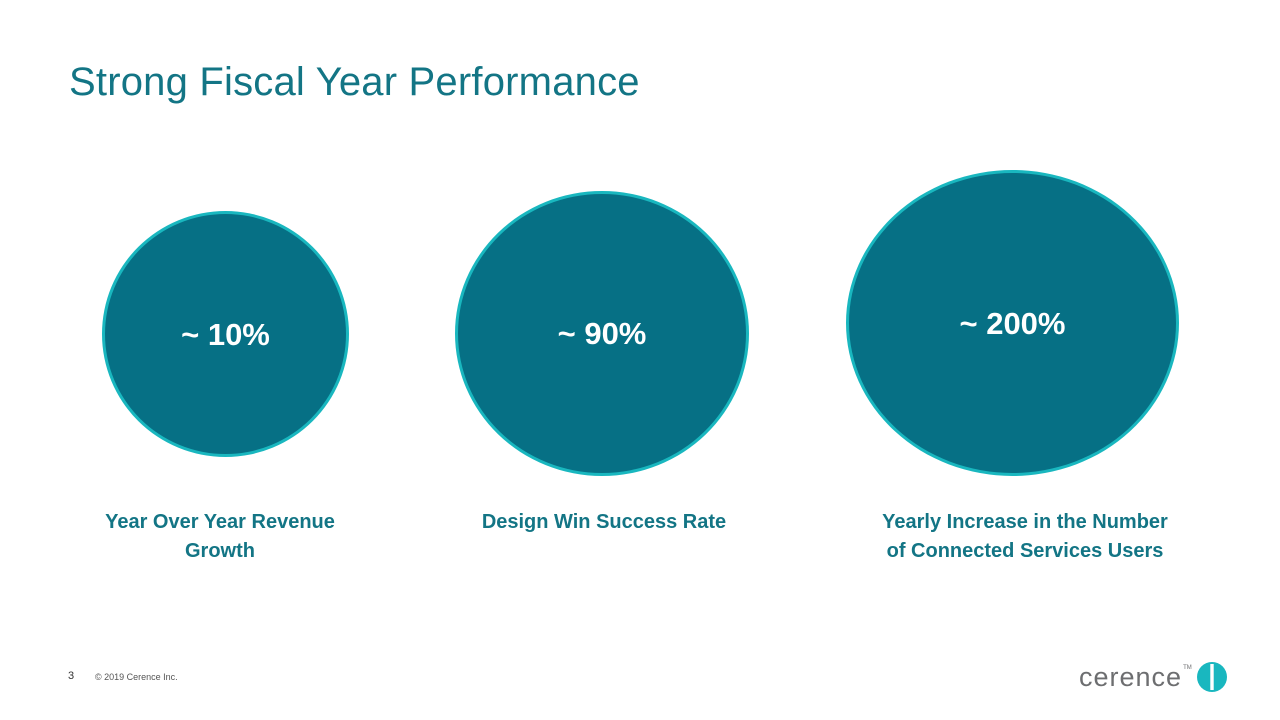 The image size is (1280, 720). What do you see at coordinates (220, 522) in the screenshot?
I see `caption-line: Year Over Year Revenue` at bounding box center [220, 522].